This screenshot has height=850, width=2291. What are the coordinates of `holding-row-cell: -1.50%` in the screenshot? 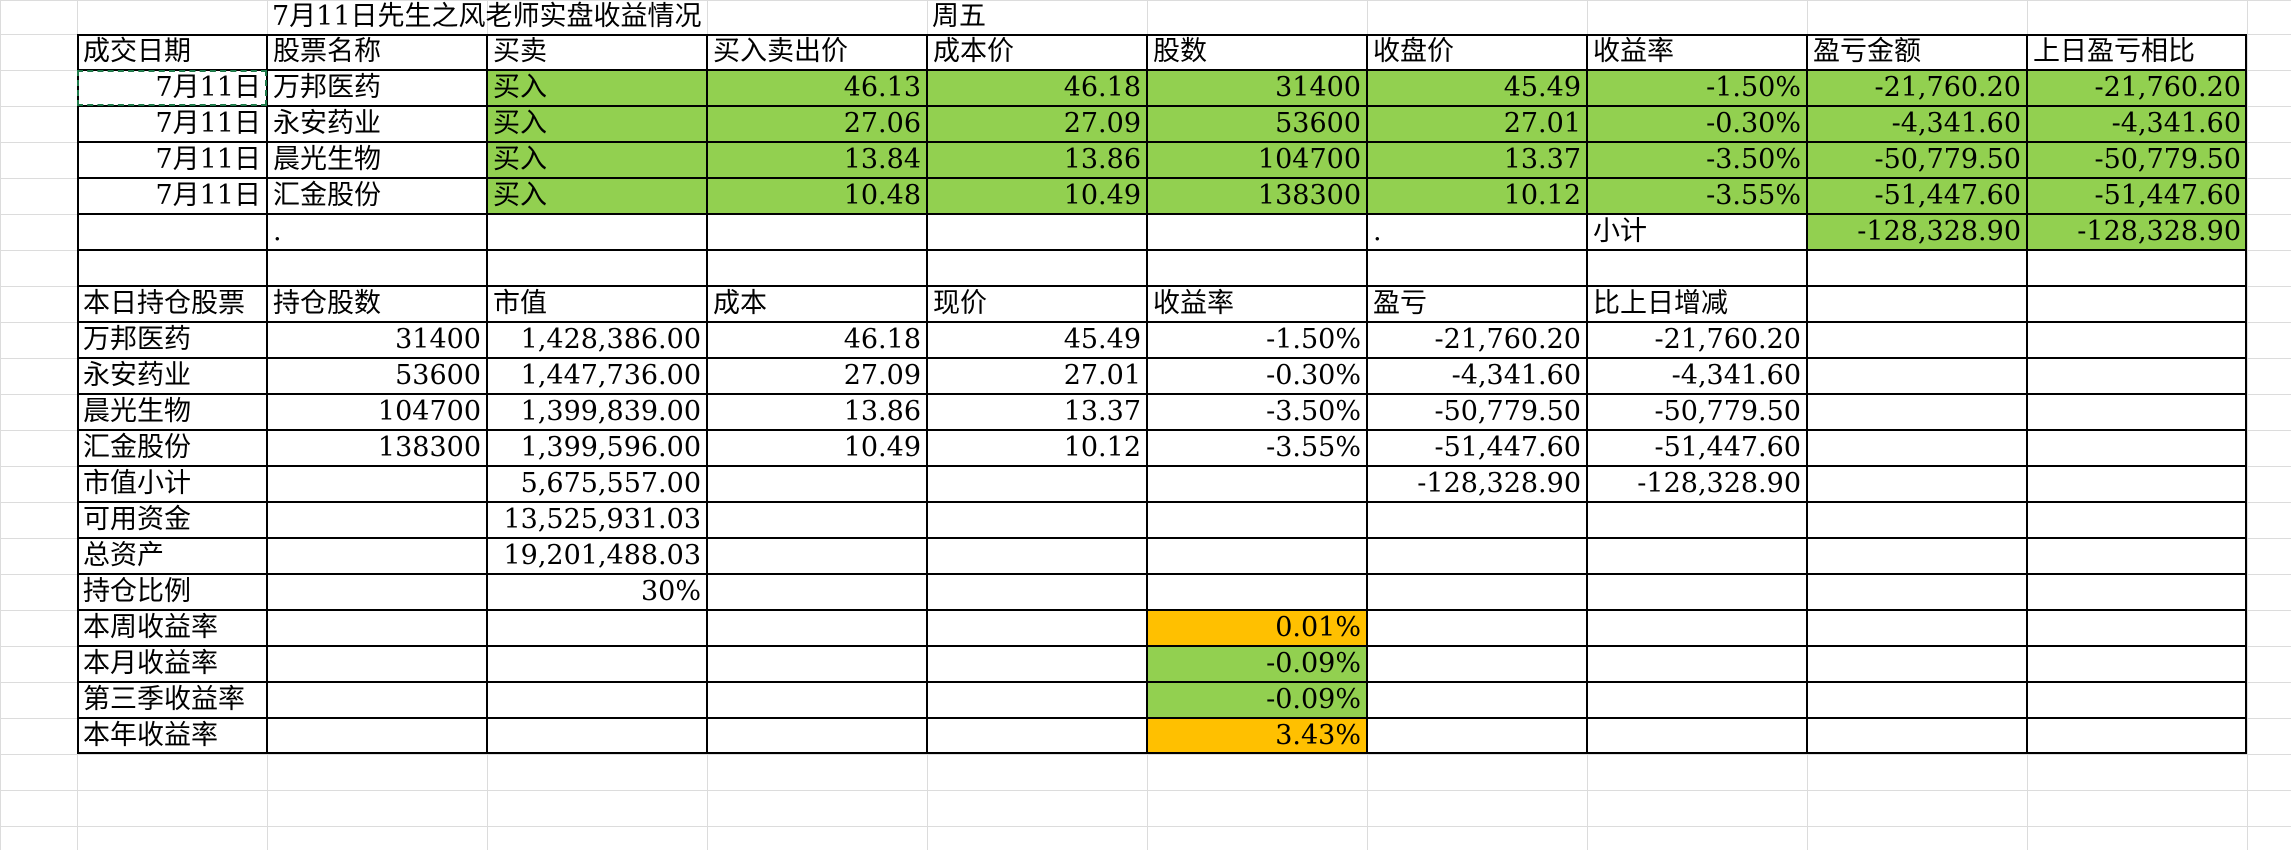 It's located at (1257, 340).